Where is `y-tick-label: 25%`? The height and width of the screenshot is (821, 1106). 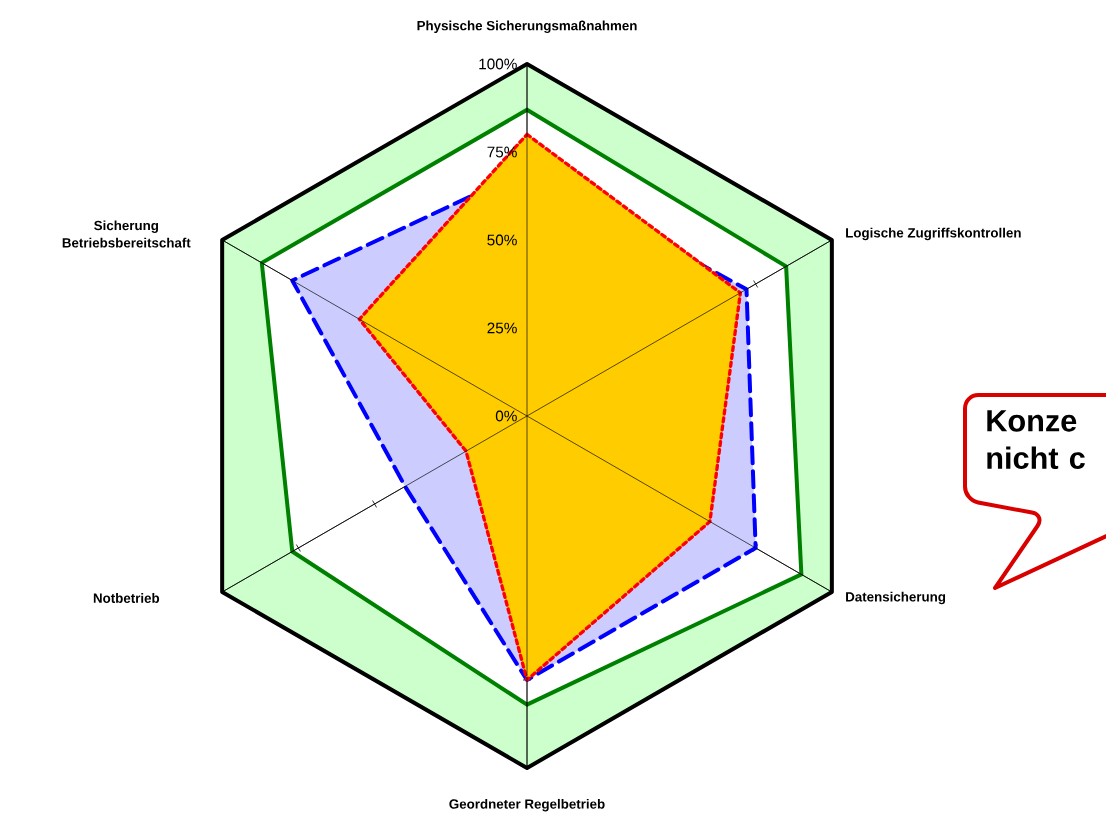 y-tick-label: 25% is located at coordinates (502, 328).